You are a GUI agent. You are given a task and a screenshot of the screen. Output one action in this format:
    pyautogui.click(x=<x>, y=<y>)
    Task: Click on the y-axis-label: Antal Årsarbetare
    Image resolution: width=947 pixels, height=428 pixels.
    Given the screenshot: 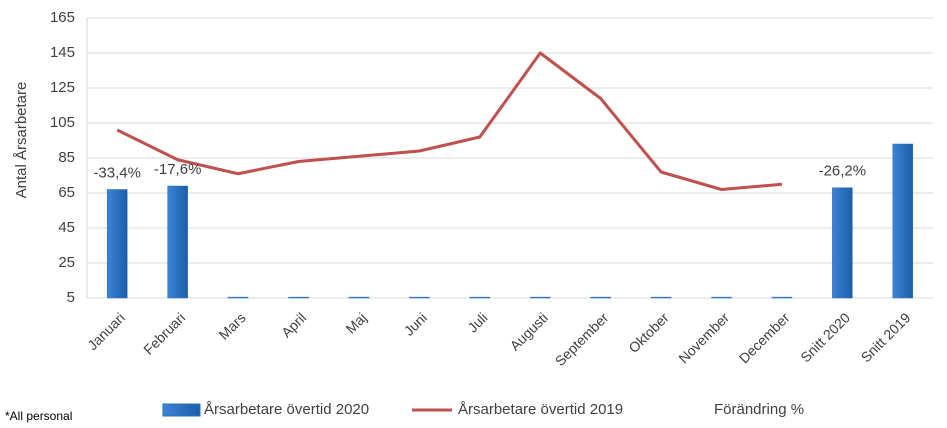 What is the action you would take?
    pyautogui.click(x=21, y=140)
    